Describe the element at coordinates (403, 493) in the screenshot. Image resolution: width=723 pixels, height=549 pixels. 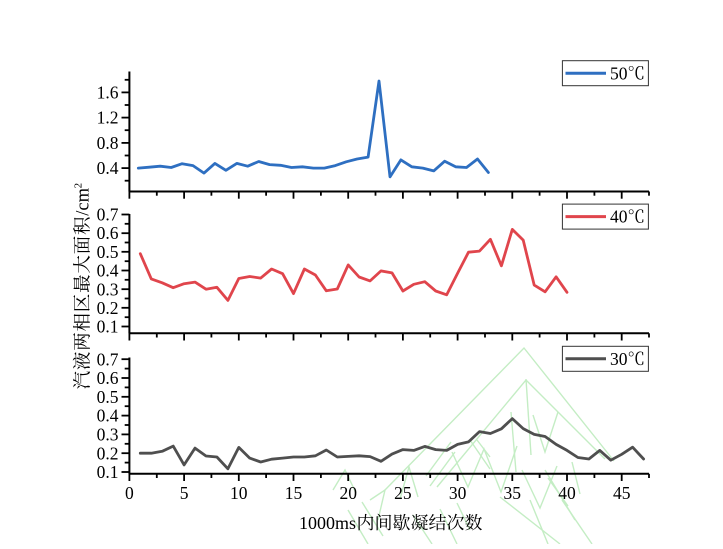
I see `svg-text: 25` at that location.